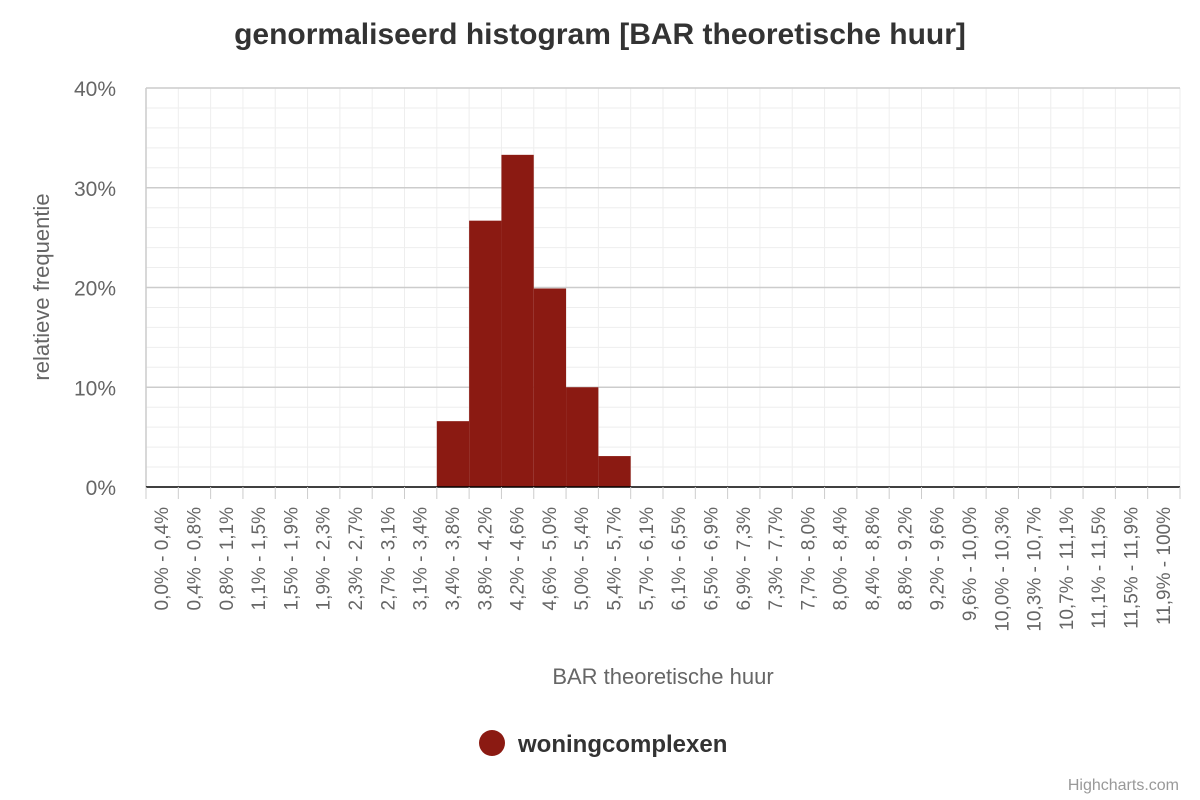 This screenshot has height=800, width=1200. What do you see at coordinates (162, 559) in the screenshot?
I see `x-tick-label: 0,0% - 0,4%` at bounding box center [162, 559].